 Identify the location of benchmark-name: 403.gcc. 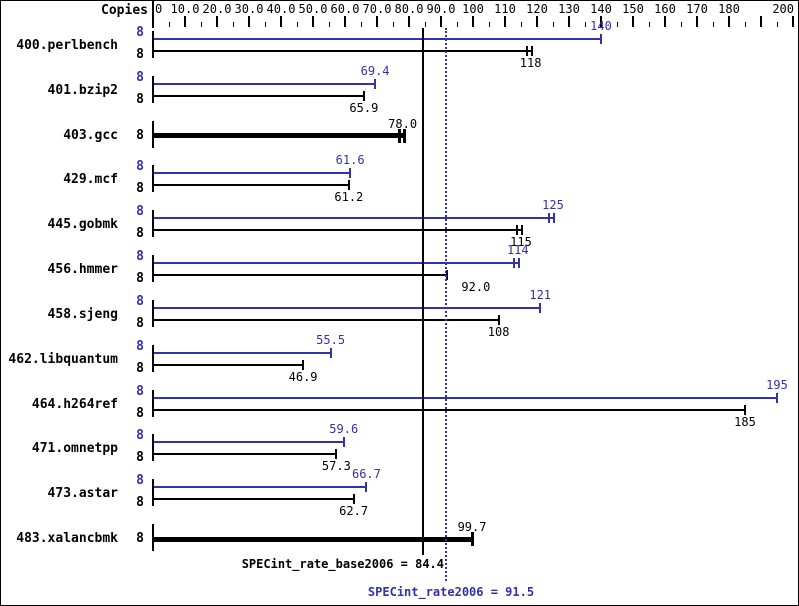
(90, 135).